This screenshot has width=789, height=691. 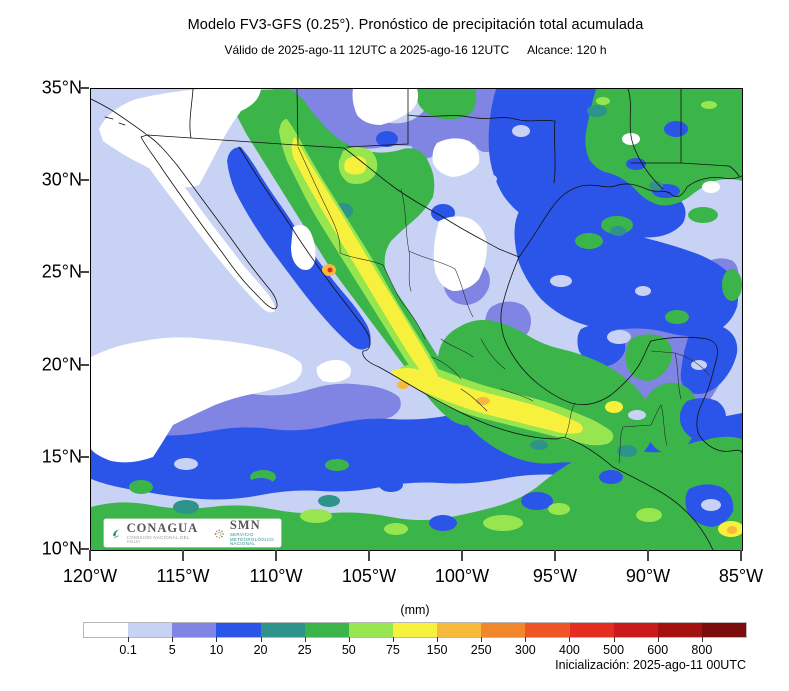 I want to click on y-axis-label: 15°N, so click(x=61, y=456).